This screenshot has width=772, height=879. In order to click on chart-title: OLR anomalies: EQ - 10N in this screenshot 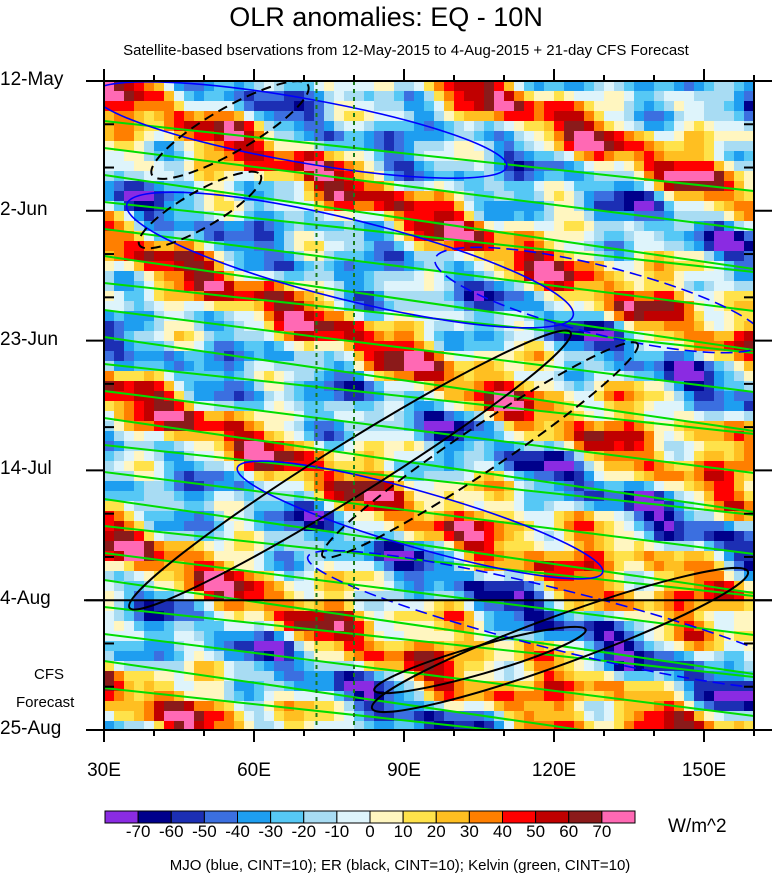, I will do `click(386, 17)`.